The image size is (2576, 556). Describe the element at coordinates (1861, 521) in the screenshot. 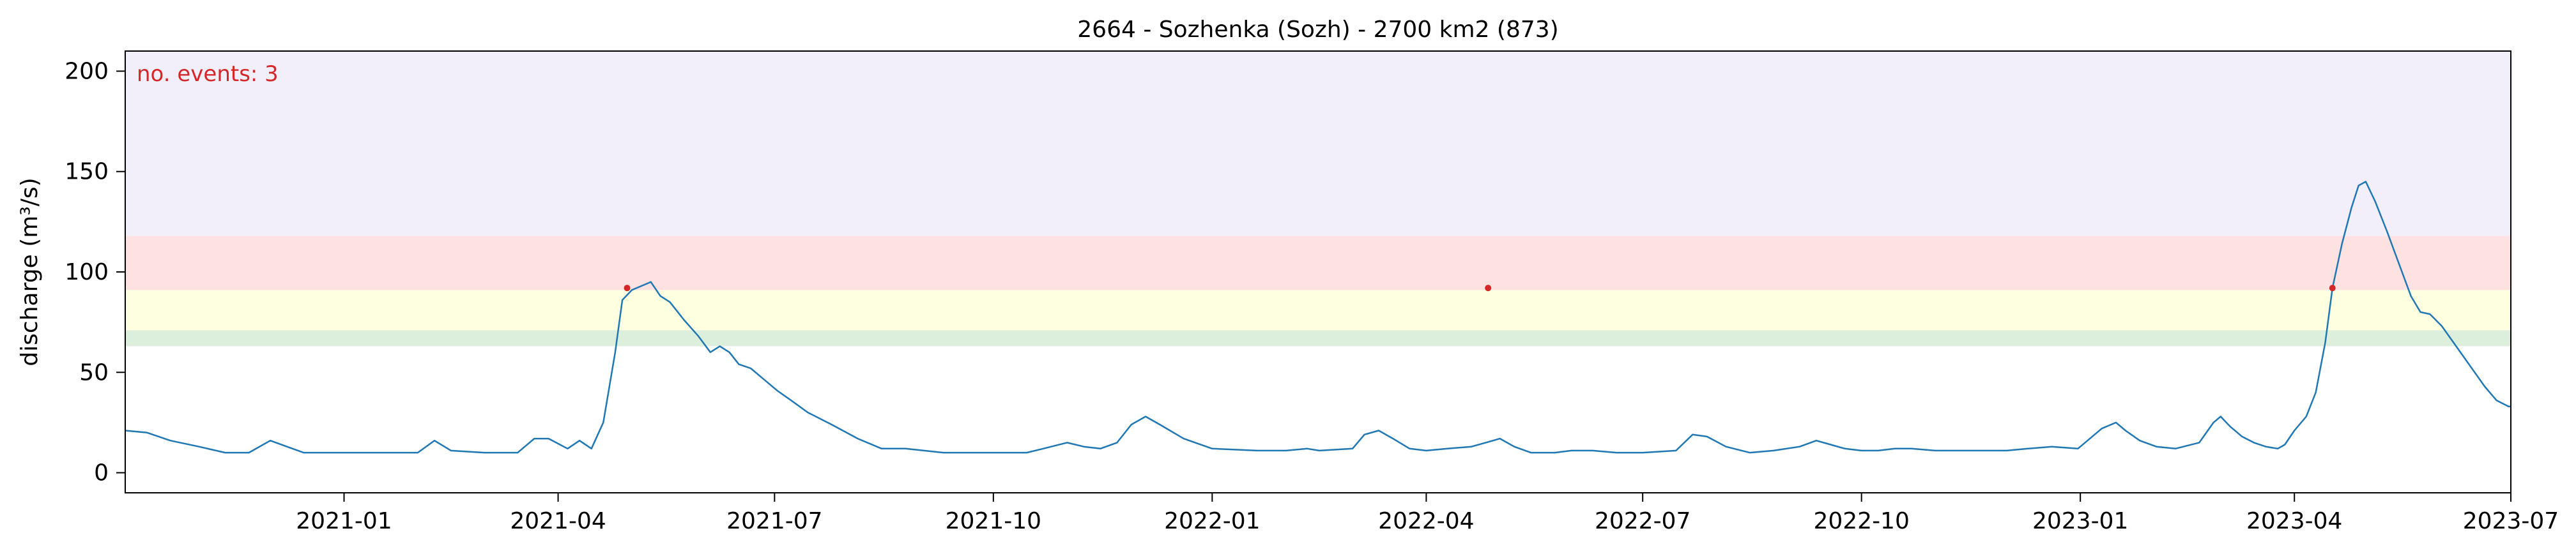

I see `x-tick-label: 2022-10` at that location.